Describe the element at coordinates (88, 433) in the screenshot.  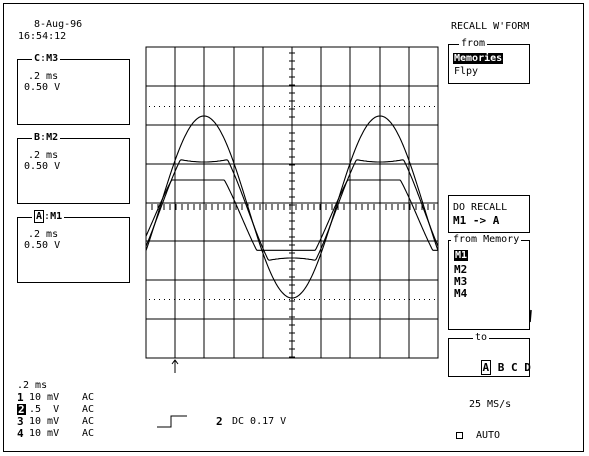
I see `channel-4-coupling: AC` at that location.